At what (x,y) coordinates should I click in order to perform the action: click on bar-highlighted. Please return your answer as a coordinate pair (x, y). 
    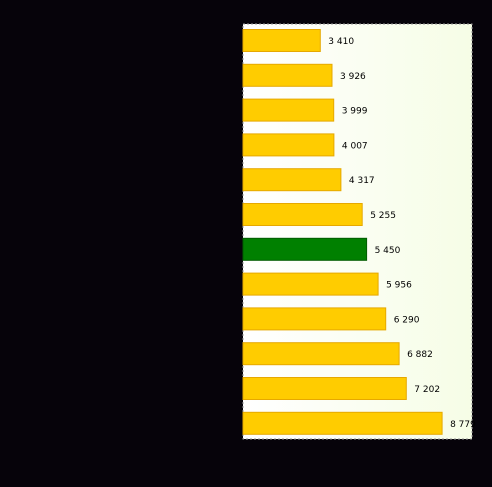
    Looking at the image, I should click on (305, 249).